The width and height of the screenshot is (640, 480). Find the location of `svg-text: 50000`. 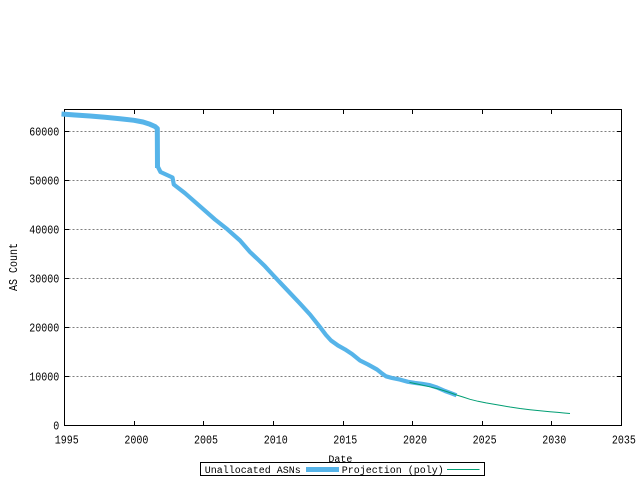

svg-text: 50000 is located at coordinates (44, 182).